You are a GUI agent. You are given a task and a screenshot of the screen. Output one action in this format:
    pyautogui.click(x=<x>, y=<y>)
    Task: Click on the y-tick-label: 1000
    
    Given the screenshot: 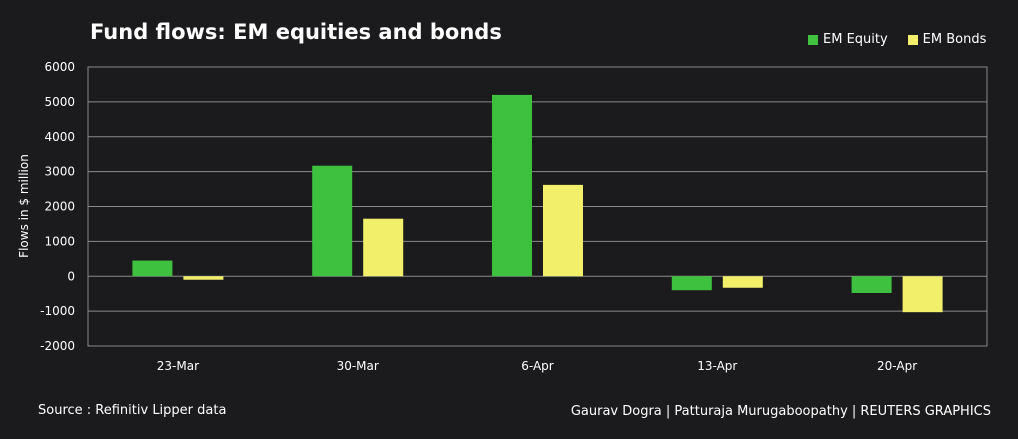 What is the action you would take?
    pyautogui.click(x=59, y=241)
    